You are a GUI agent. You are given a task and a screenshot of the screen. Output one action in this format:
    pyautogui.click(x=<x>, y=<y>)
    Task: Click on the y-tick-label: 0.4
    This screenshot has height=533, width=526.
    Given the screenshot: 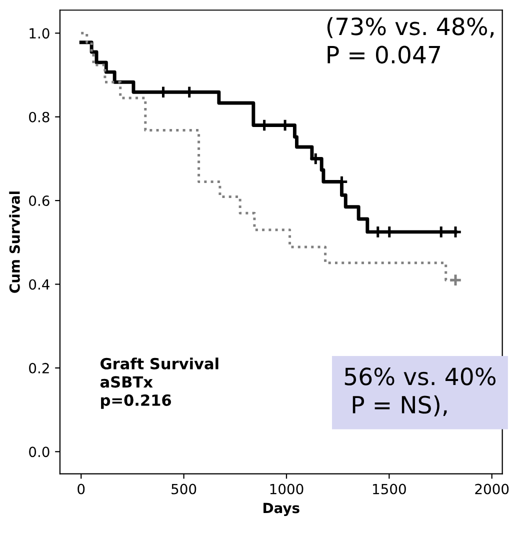 What is the action you would take?
    pyautogui.click(x=39, y=284)
    